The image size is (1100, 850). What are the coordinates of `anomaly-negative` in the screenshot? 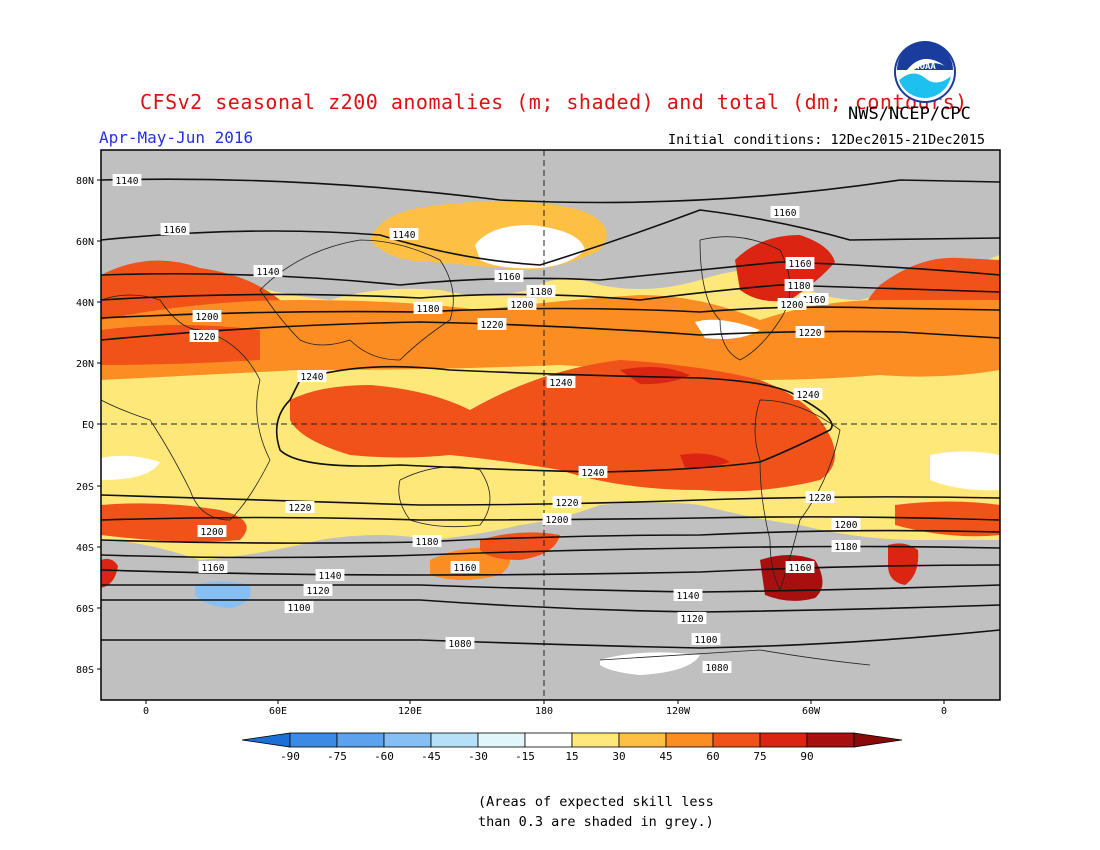 It's located at (223, 594).